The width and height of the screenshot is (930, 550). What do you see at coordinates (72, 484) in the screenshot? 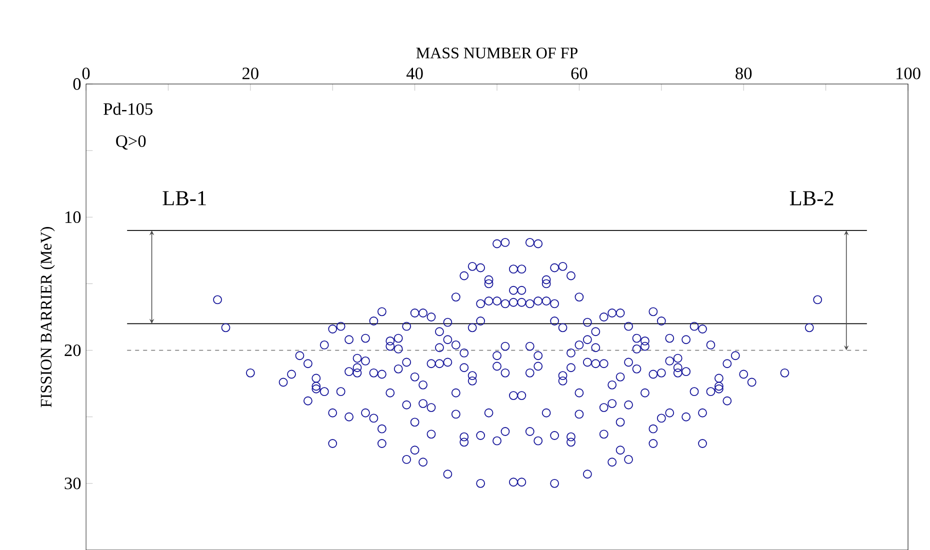
I see `y-tick-label: 30` at bounding box center [72, 484].